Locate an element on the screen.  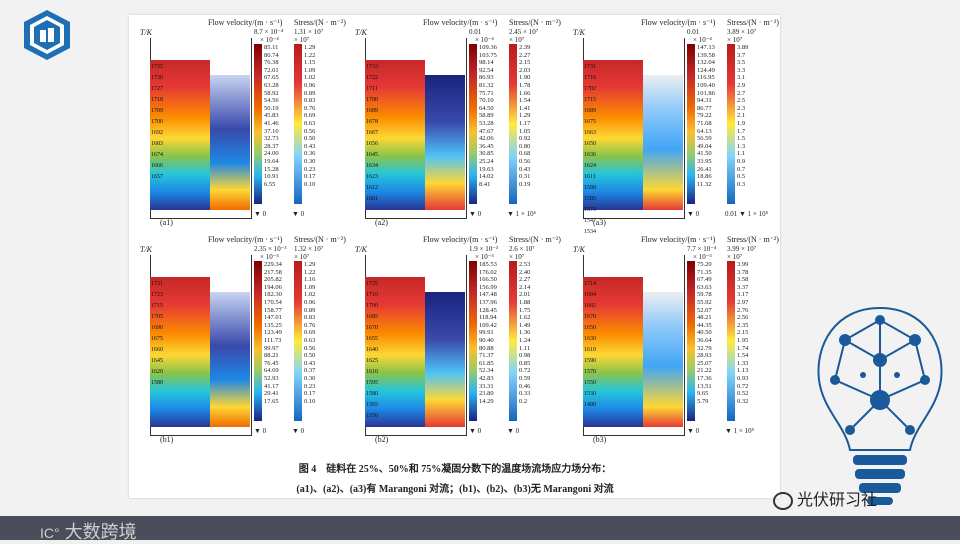
velocity-tick: 147.13 is located at coordinates (706, 47).